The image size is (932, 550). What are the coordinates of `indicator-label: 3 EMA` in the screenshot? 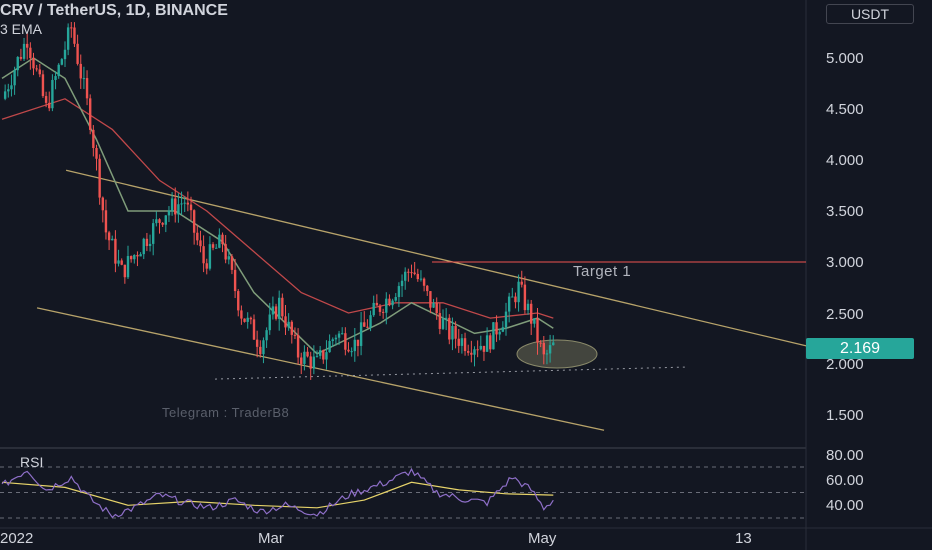 It's located at (21, 29).